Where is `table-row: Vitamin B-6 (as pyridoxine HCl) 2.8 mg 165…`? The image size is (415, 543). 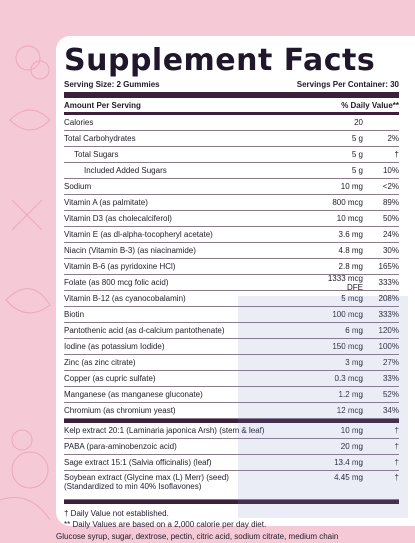 table-row: Vitamin B-6 (as pyridoxine HCl) 2.8 mg 165… is located at coordinates (231, 267).